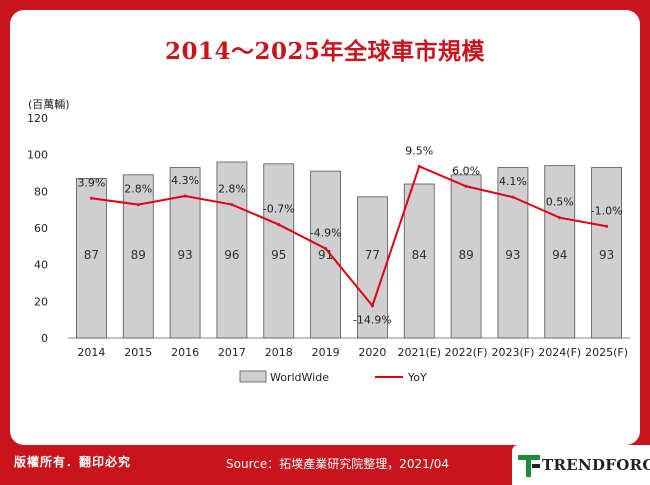  I want to click on y-tick-label: 100, so click(37, 155).